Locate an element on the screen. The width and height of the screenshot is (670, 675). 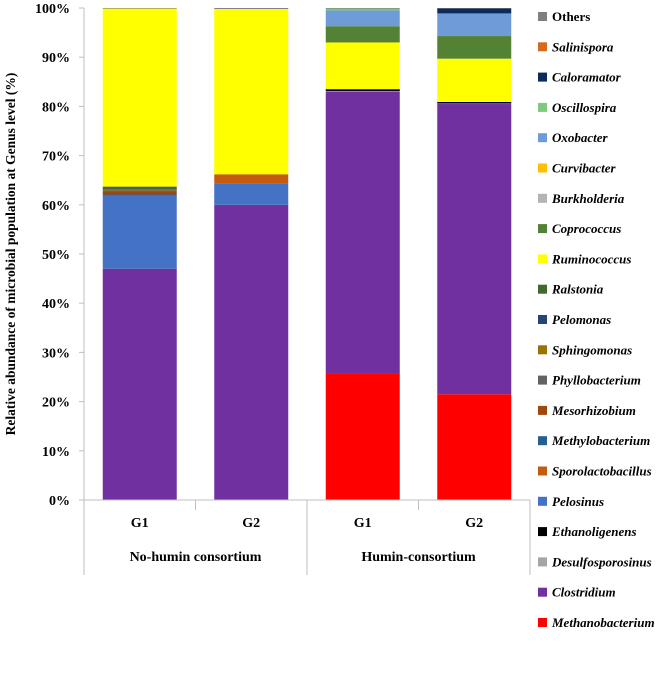
legend-label: Curvibacter is located at coordinates (584, 168).